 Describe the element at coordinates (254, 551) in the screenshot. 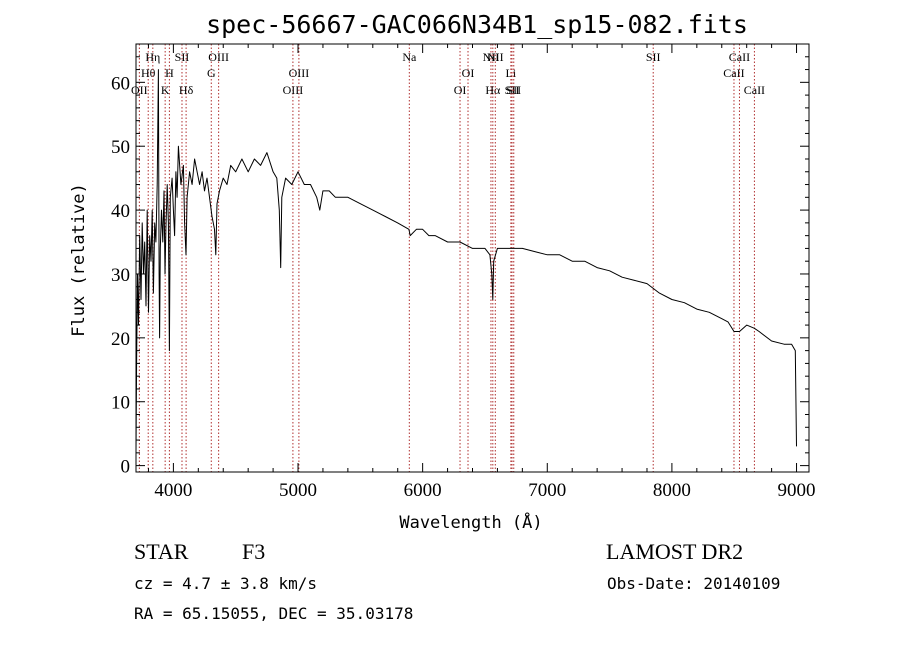

I see `object-subclass: F3` at that location.